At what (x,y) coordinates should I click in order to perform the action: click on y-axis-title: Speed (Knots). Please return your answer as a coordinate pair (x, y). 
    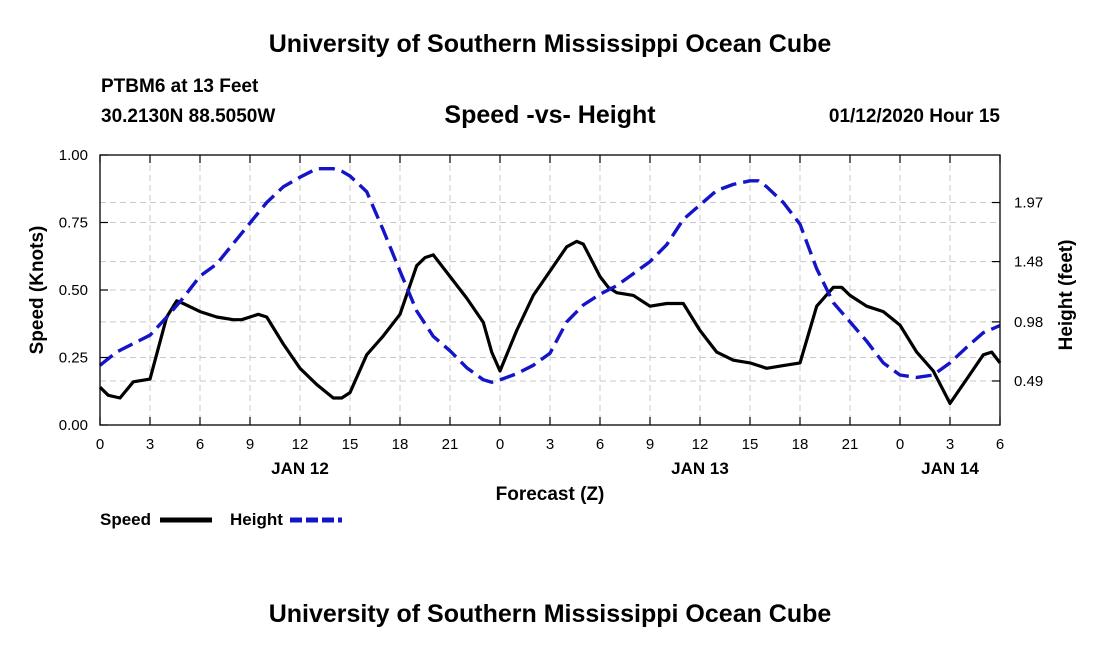
    Looking at the image, I should click on (37, 290).